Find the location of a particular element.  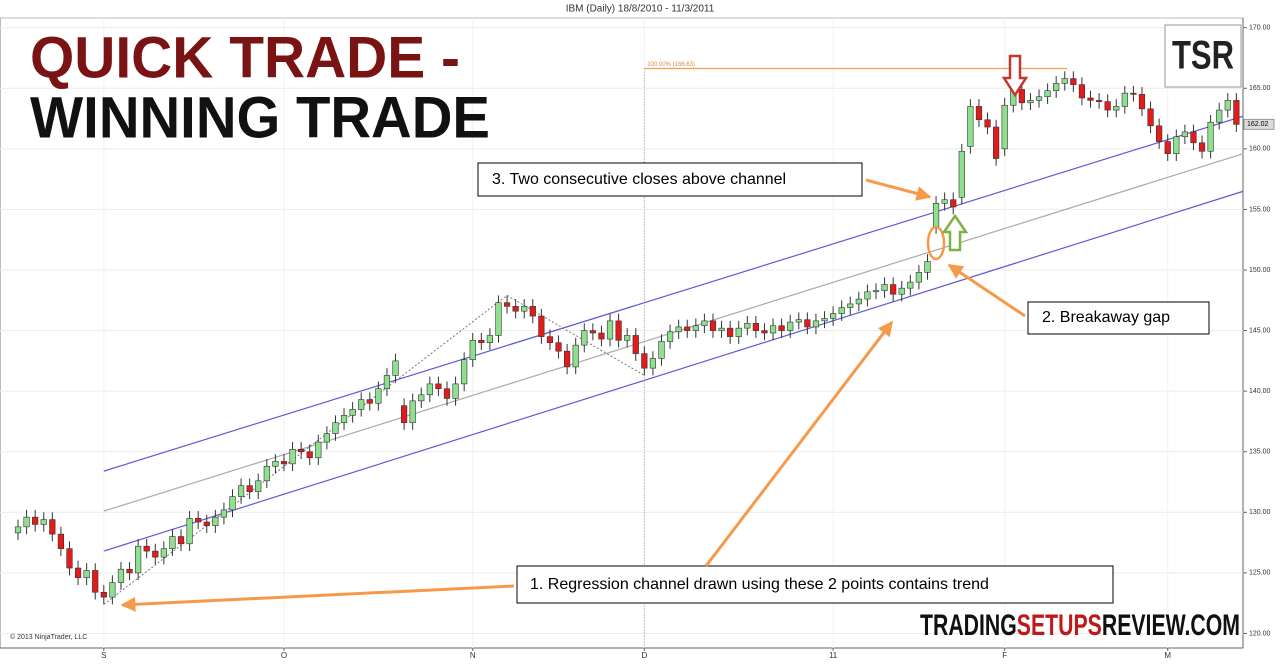

logo-box is located at coordinates (1203, 56).